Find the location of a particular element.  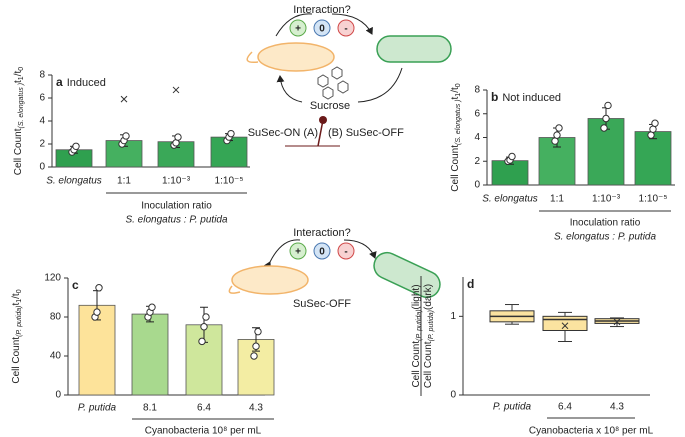

panel-letter: d is located at coordinates (470, 284).